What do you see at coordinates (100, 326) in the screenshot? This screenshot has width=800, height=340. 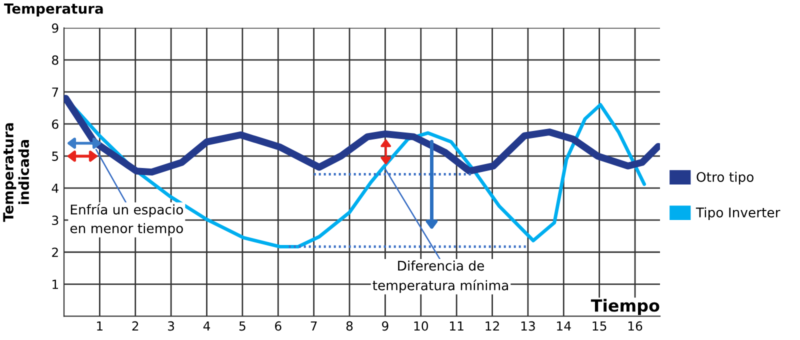 I see `x-tick-label: 1` at bounding box center [100, 326].